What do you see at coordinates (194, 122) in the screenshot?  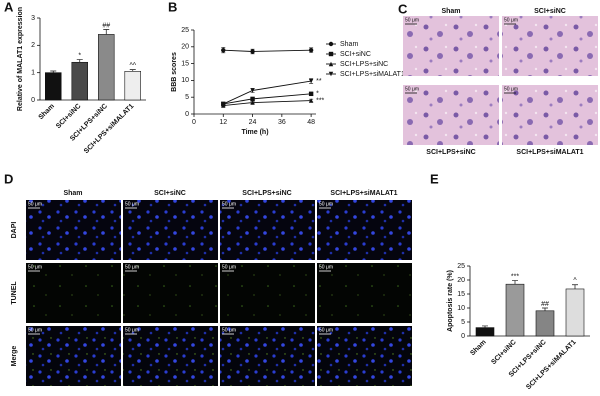 I see `x-tick-label: 0` at bounding box center [194, 122].